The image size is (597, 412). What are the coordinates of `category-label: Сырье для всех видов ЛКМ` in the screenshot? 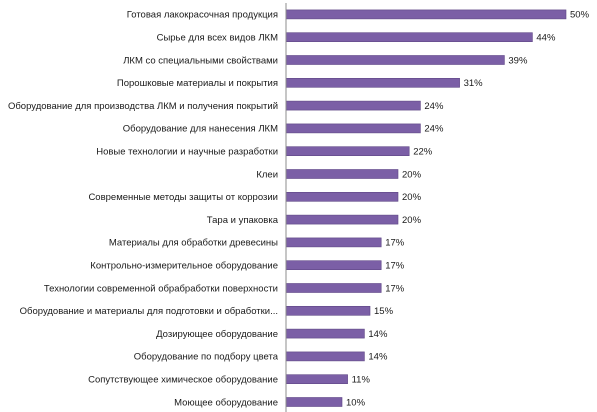 It's located at (218, 38).